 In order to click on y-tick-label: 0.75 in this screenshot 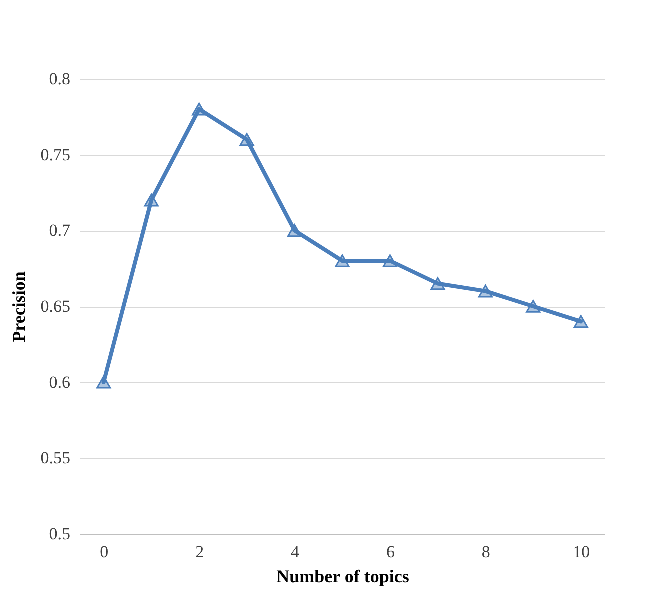, I will do `click(55, 154)`.